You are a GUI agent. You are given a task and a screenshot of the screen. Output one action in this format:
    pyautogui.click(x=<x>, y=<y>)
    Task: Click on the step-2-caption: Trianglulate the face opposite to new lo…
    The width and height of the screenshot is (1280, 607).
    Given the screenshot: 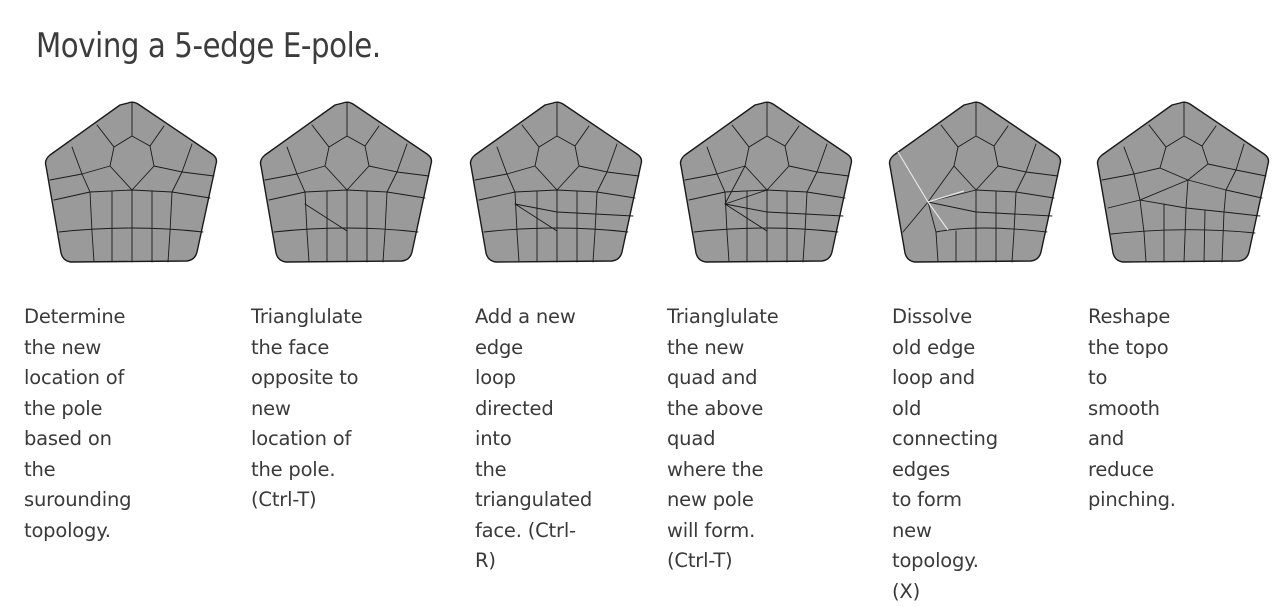 What is the action you would take?
    pyautogui.click(x=307, y=408)
    